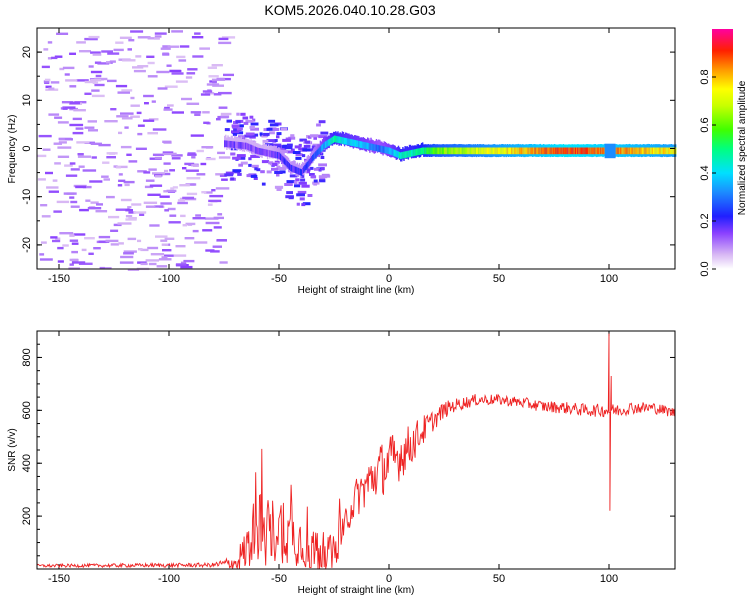 This screenshot has height=600, width=750. I want to click on colorbar-tick-label: 0.2, so click(705, 220).